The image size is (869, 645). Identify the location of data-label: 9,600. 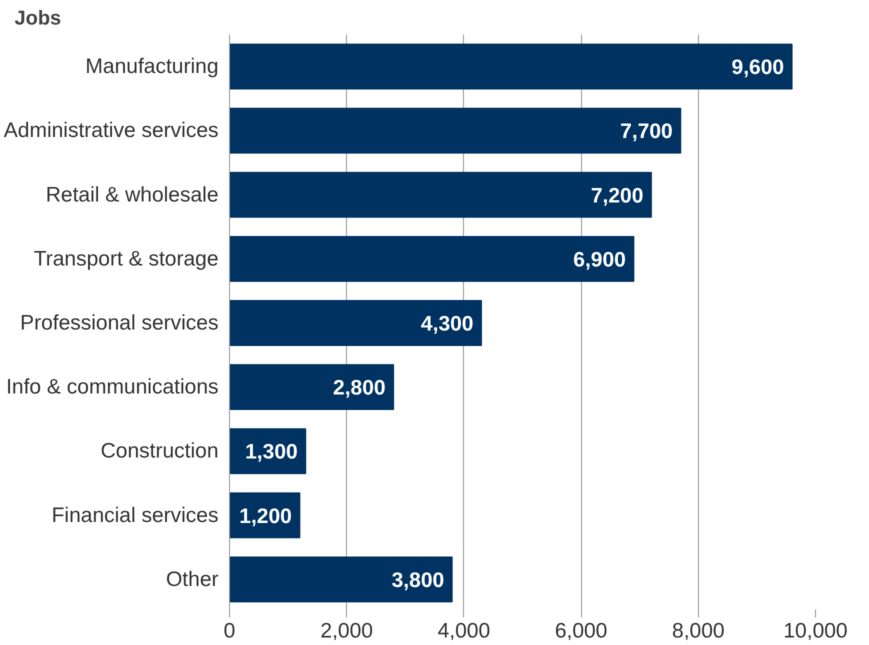
(758, 68).